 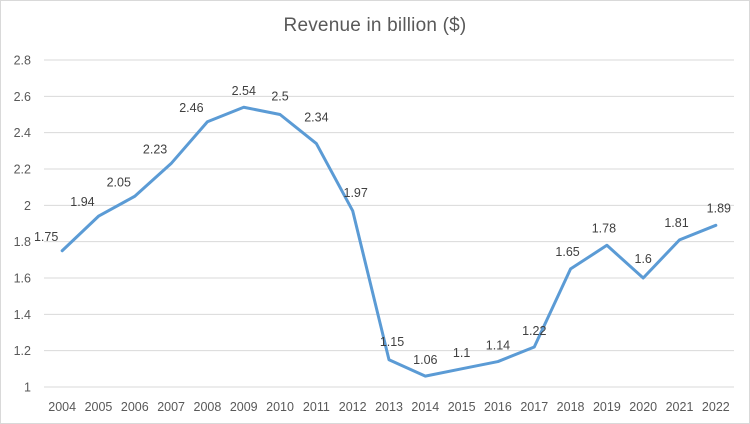 I want to click on x-tick-label: 2004, so click(x=62, y=407).